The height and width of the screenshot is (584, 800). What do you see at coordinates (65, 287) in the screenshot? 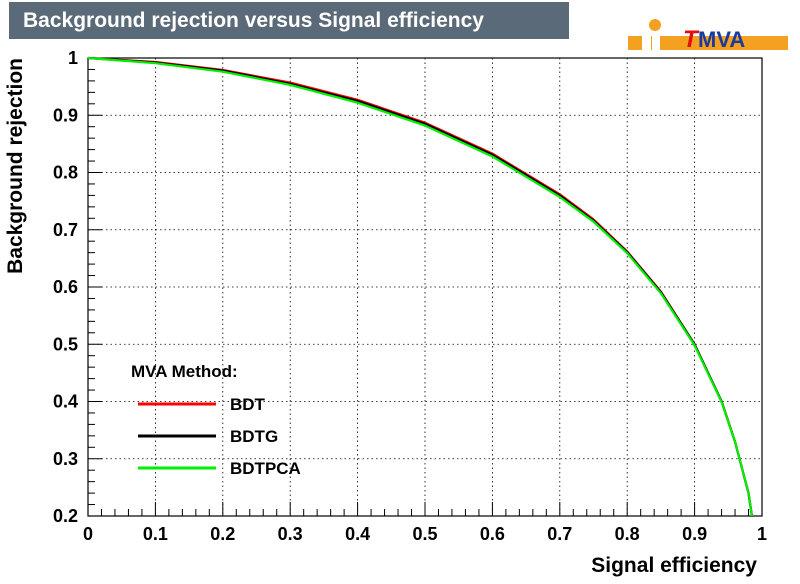
I see `y-tick-label: 0.6` at bounding box center [65, 287].